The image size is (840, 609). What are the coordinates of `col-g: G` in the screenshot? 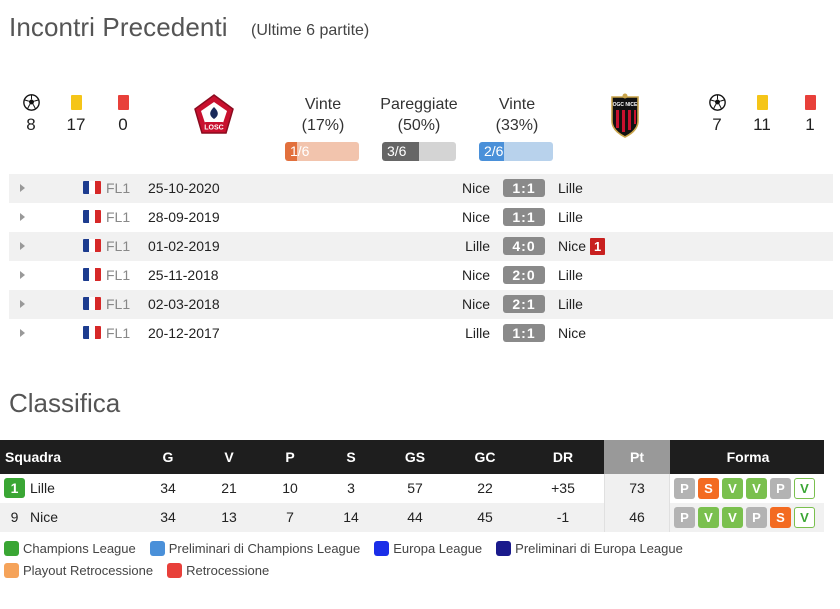 It's located at (168, 457).